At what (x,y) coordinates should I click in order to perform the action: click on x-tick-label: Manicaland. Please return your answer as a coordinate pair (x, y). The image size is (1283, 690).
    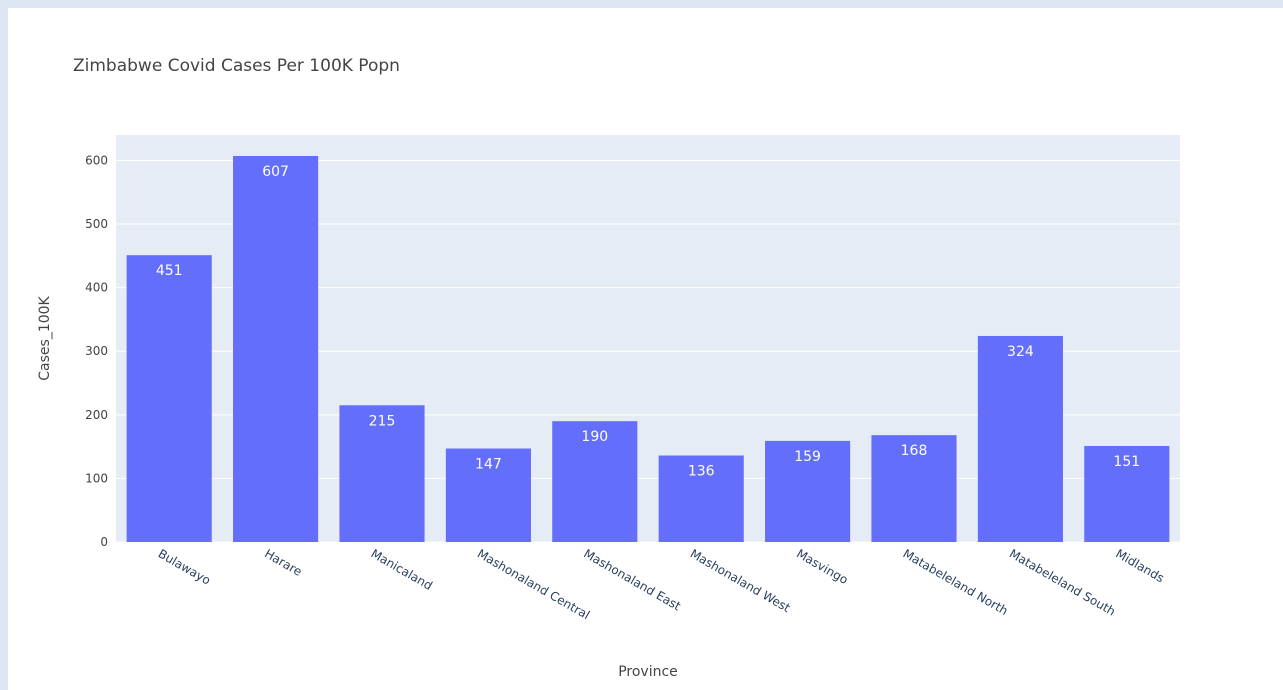
    Looking at the image, I should click on (402, 569).